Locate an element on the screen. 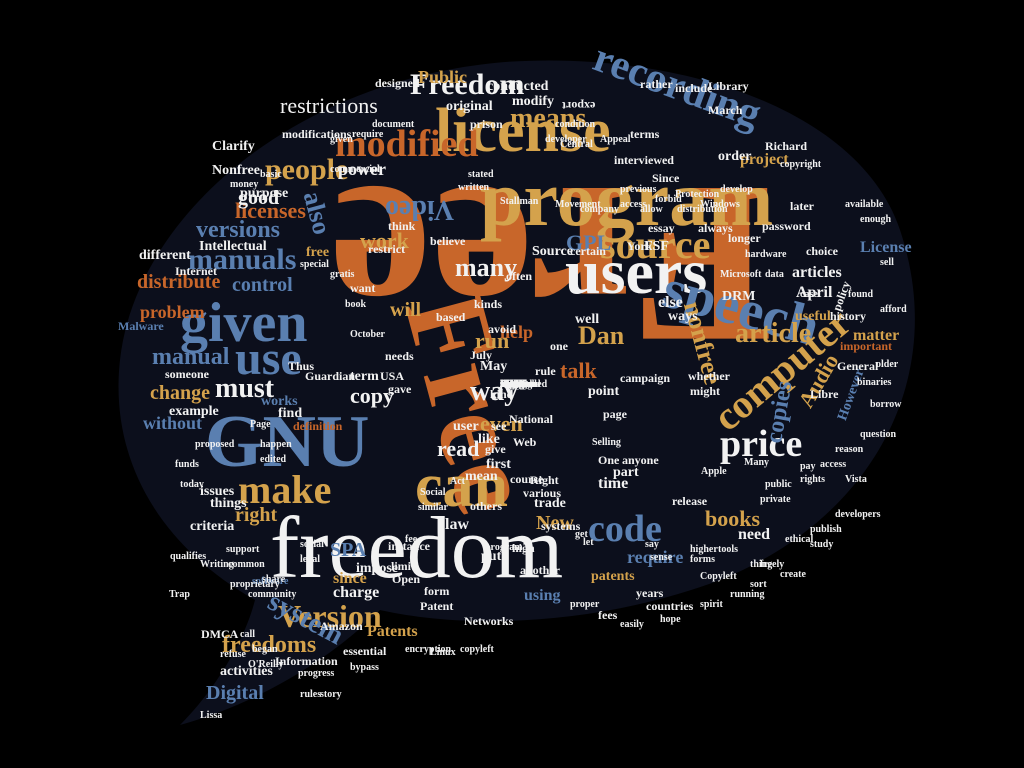  word-cloud-word: document is located at coordinates (393, 124).